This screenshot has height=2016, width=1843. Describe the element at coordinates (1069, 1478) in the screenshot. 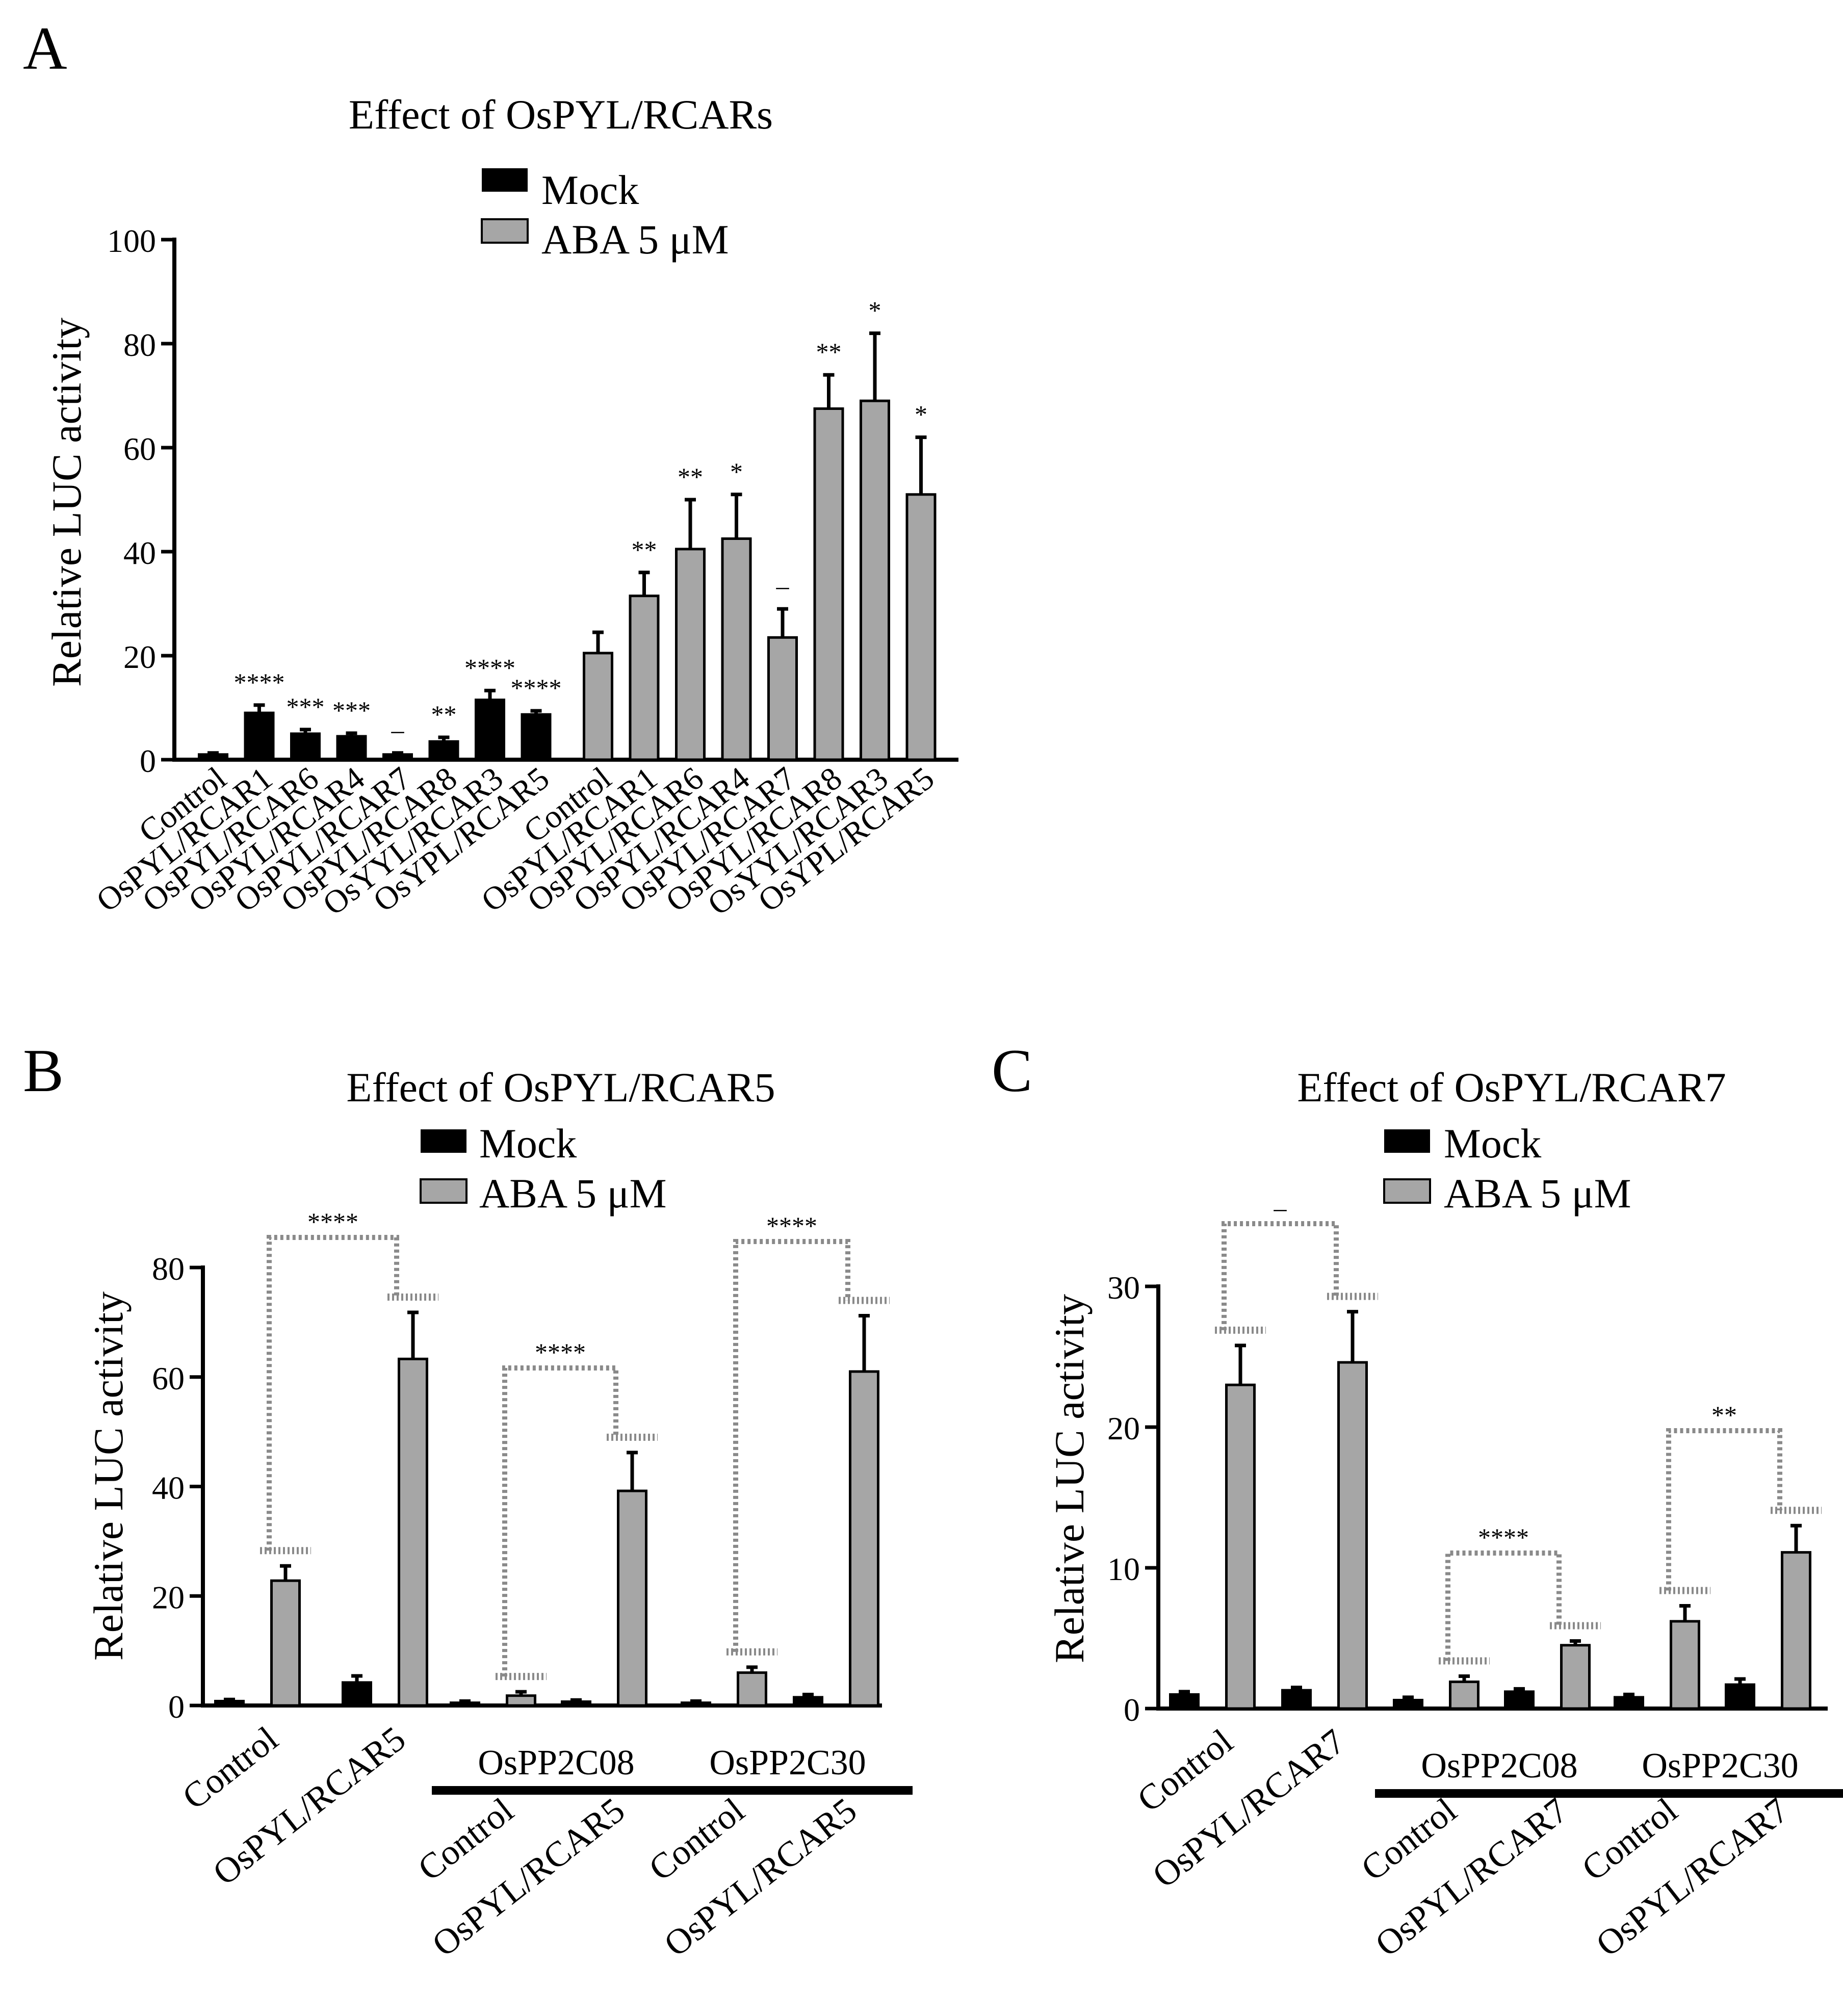

I see `panel-c-ylabel: Relative LUC activity` at that location.